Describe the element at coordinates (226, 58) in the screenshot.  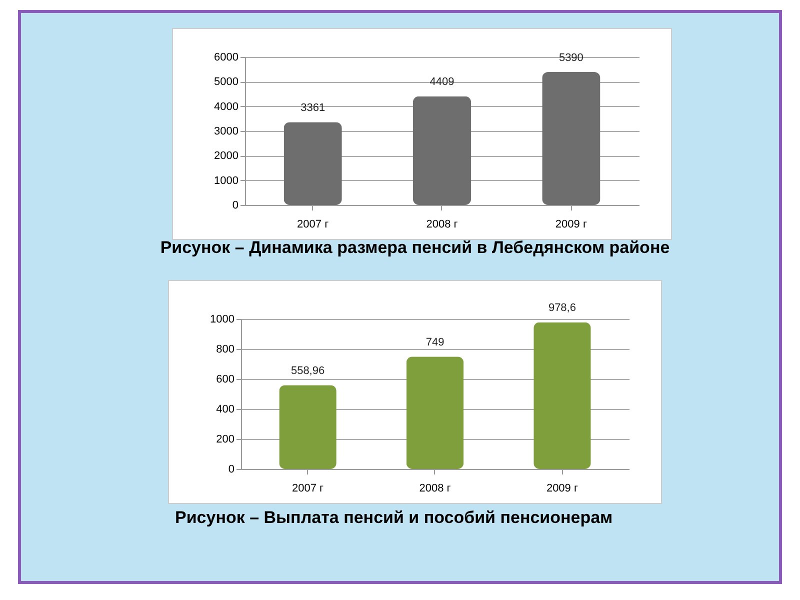
I see `y-tick-label: 6000` at that location.